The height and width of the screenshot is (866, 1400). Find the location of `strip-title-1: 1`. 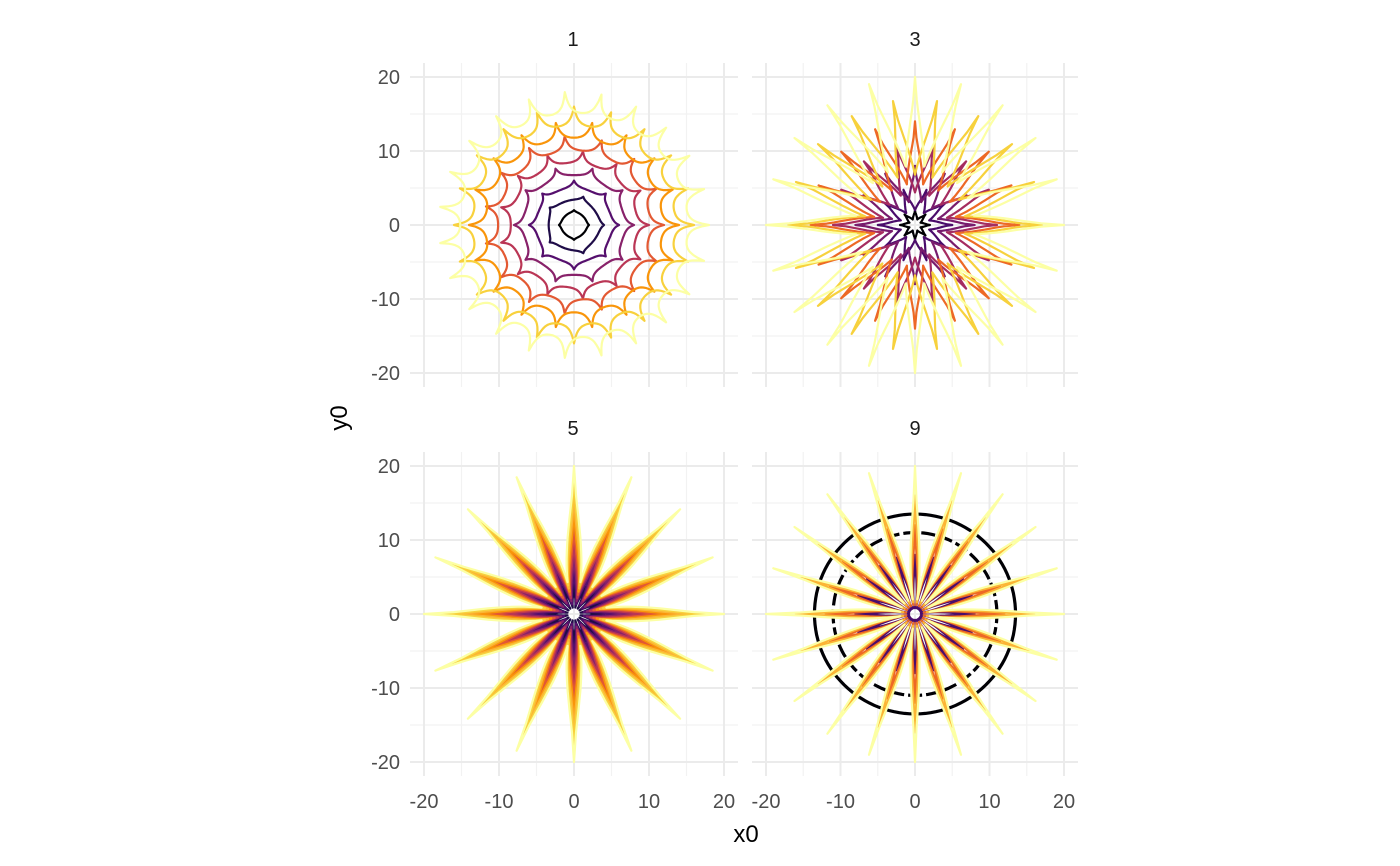

strip-title-1: 1 is located at coordinates (572, 40).